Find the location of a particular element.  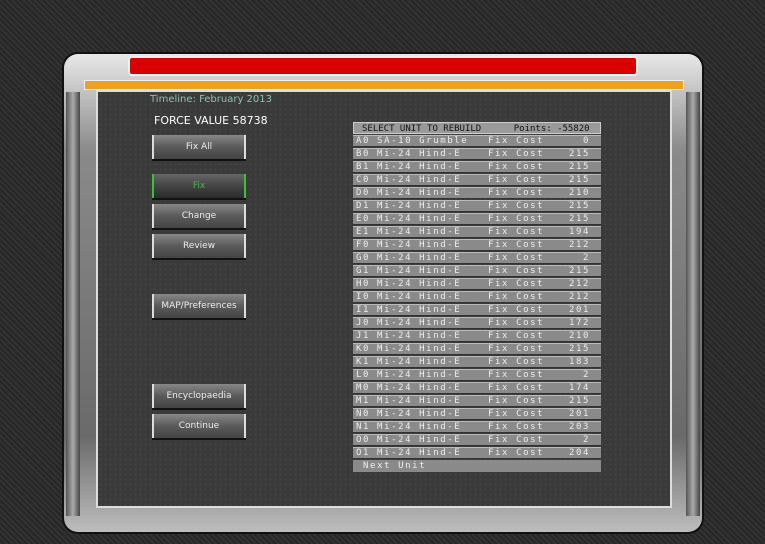

unit-row: I0 Mi-24 Hind-E Fix Cost 212 is located at coordinates (477, 297).